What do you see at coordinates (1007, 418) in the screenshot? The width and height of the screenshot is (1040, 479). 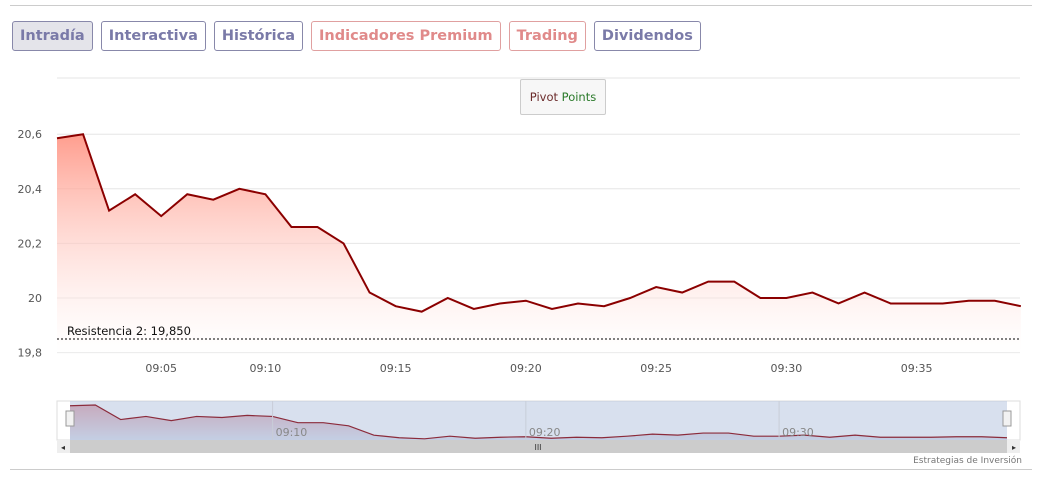 I see `navigator-handle-right` at bounding box center [1007, 418].